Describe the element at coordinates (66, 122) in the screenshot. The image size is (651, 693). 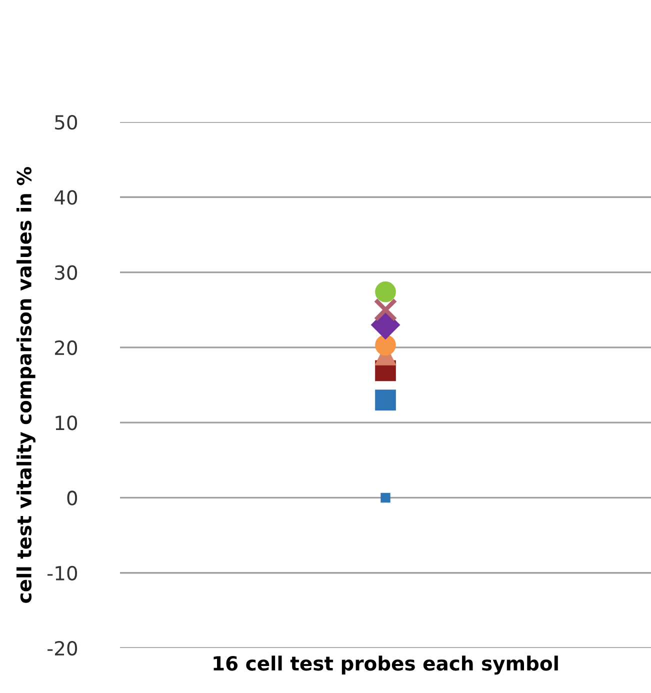
I see `y-tick-label: 50` at that location.